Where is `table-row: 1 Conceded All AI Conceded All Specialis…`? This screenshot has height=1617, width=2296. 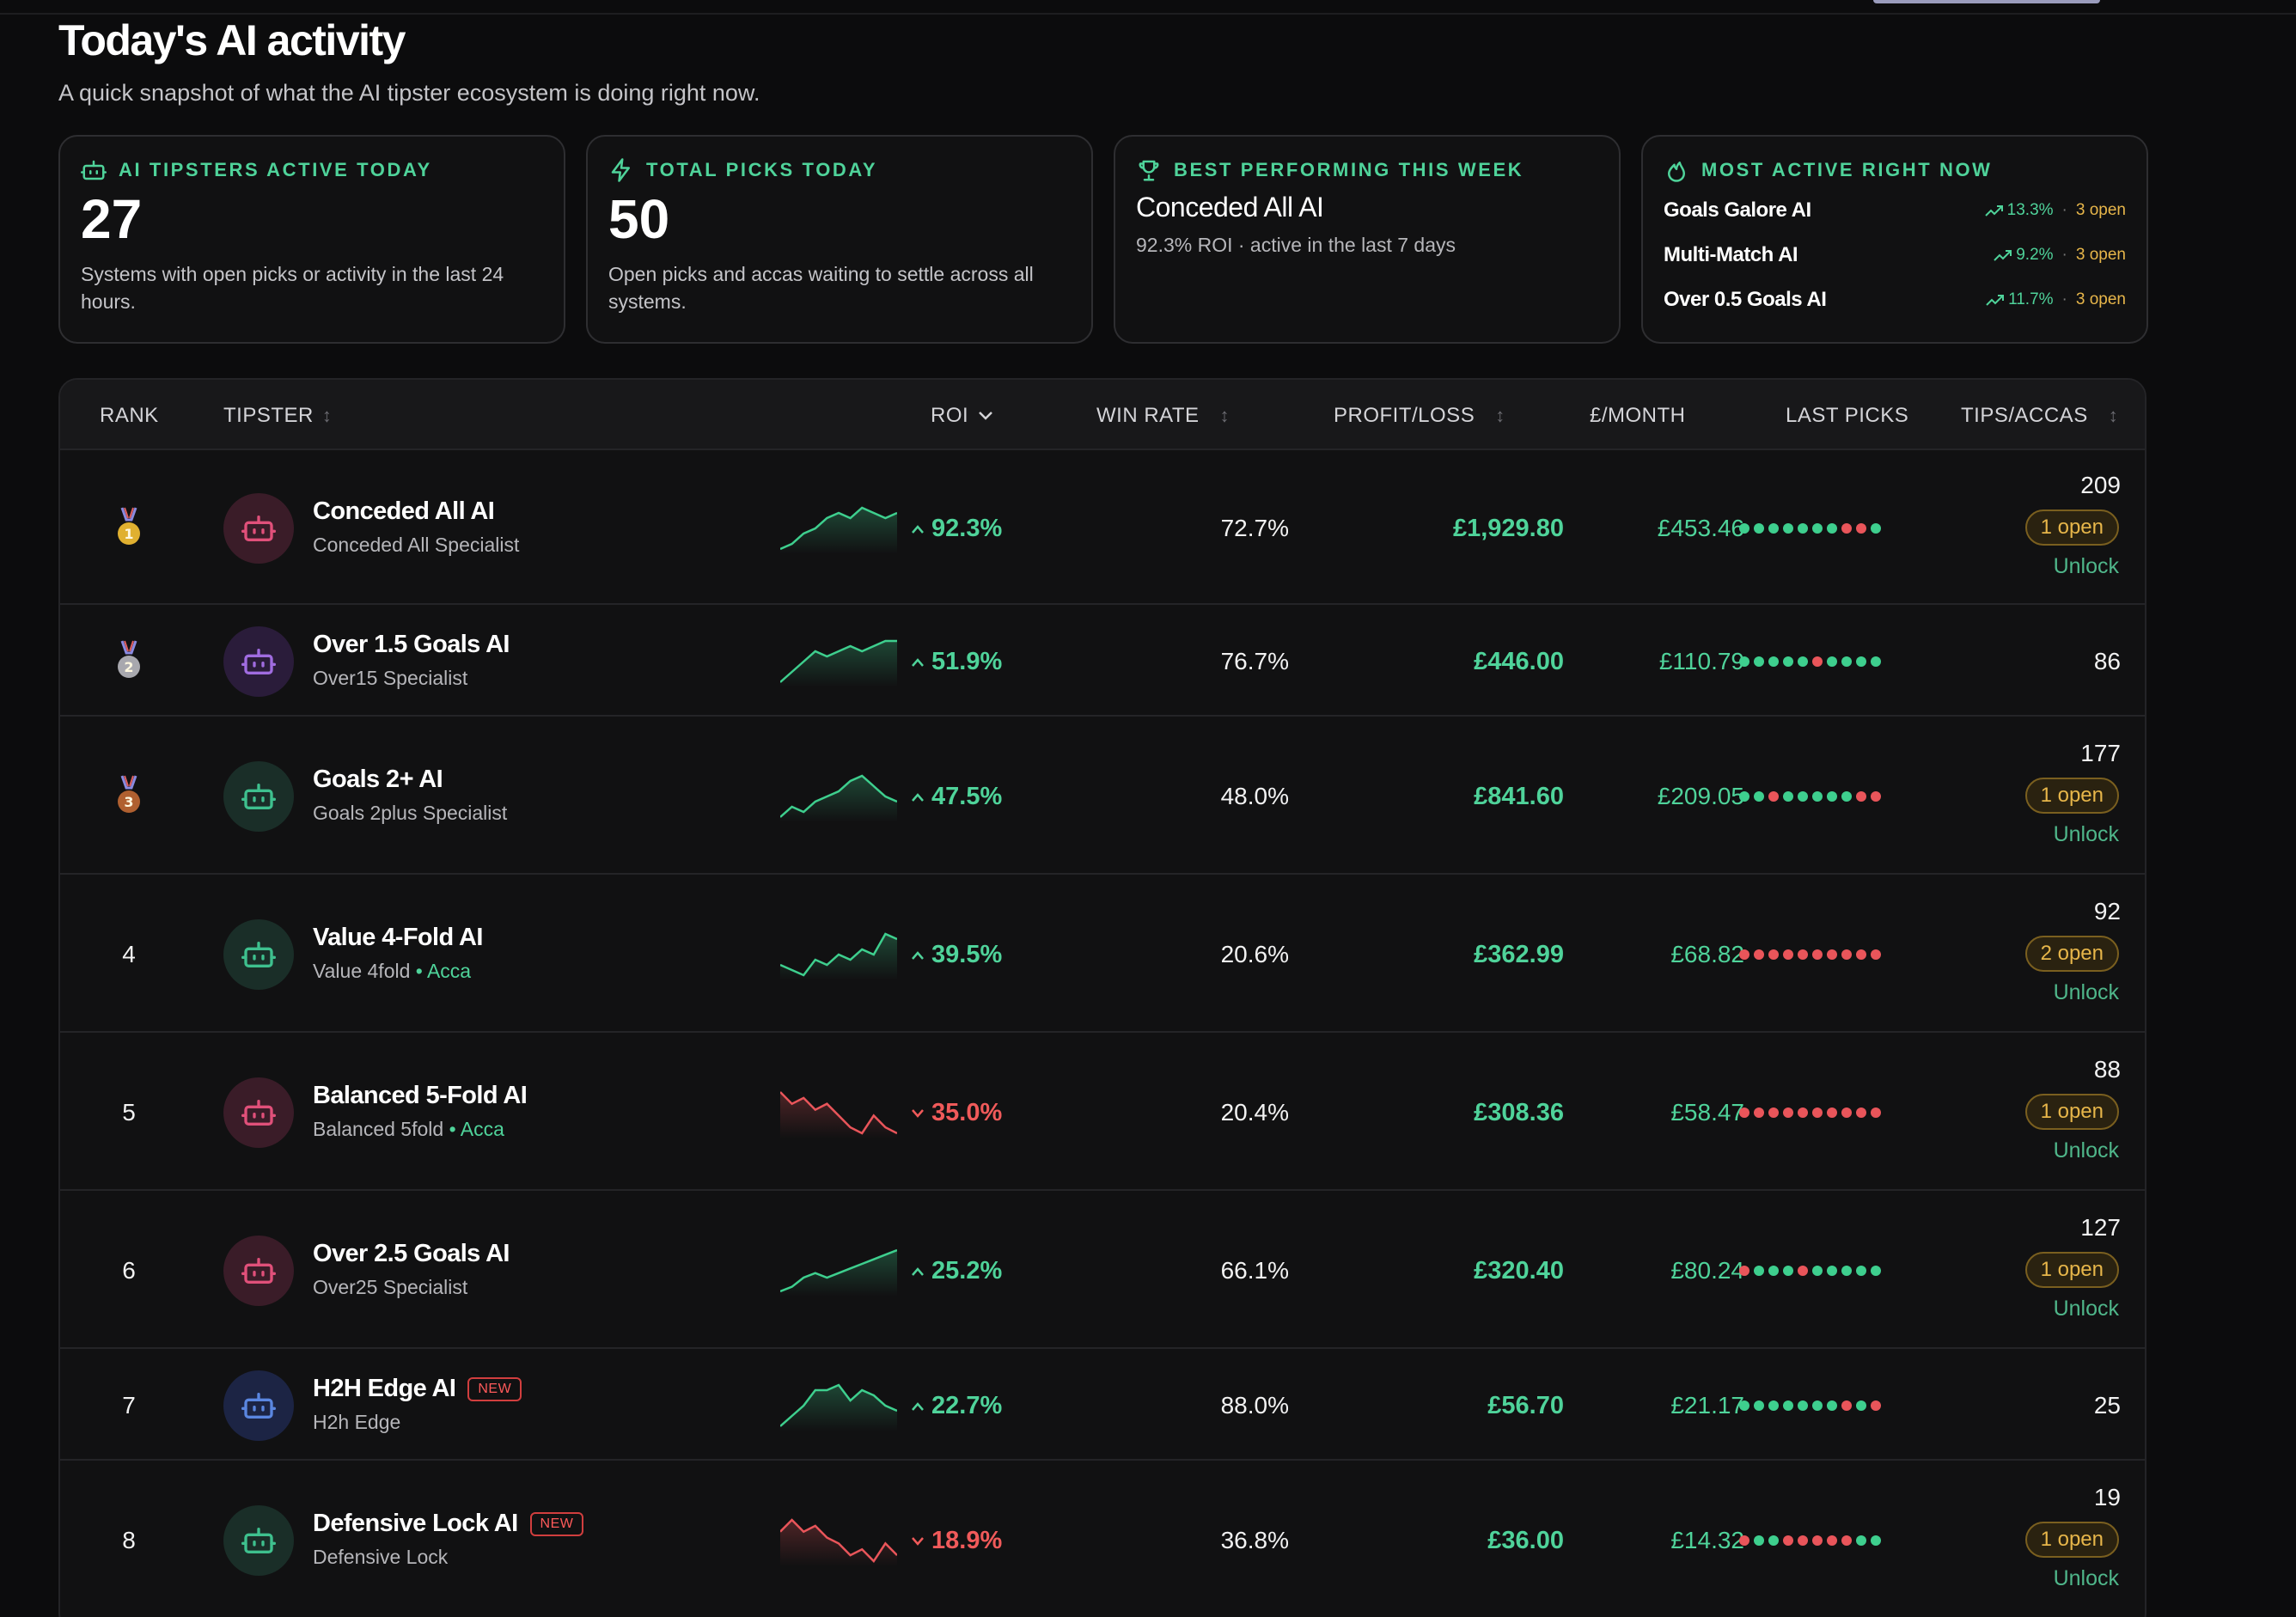
table-row: 1 Conceded All AI Conceded All Specialis… is located at coordinates (1102, 528).